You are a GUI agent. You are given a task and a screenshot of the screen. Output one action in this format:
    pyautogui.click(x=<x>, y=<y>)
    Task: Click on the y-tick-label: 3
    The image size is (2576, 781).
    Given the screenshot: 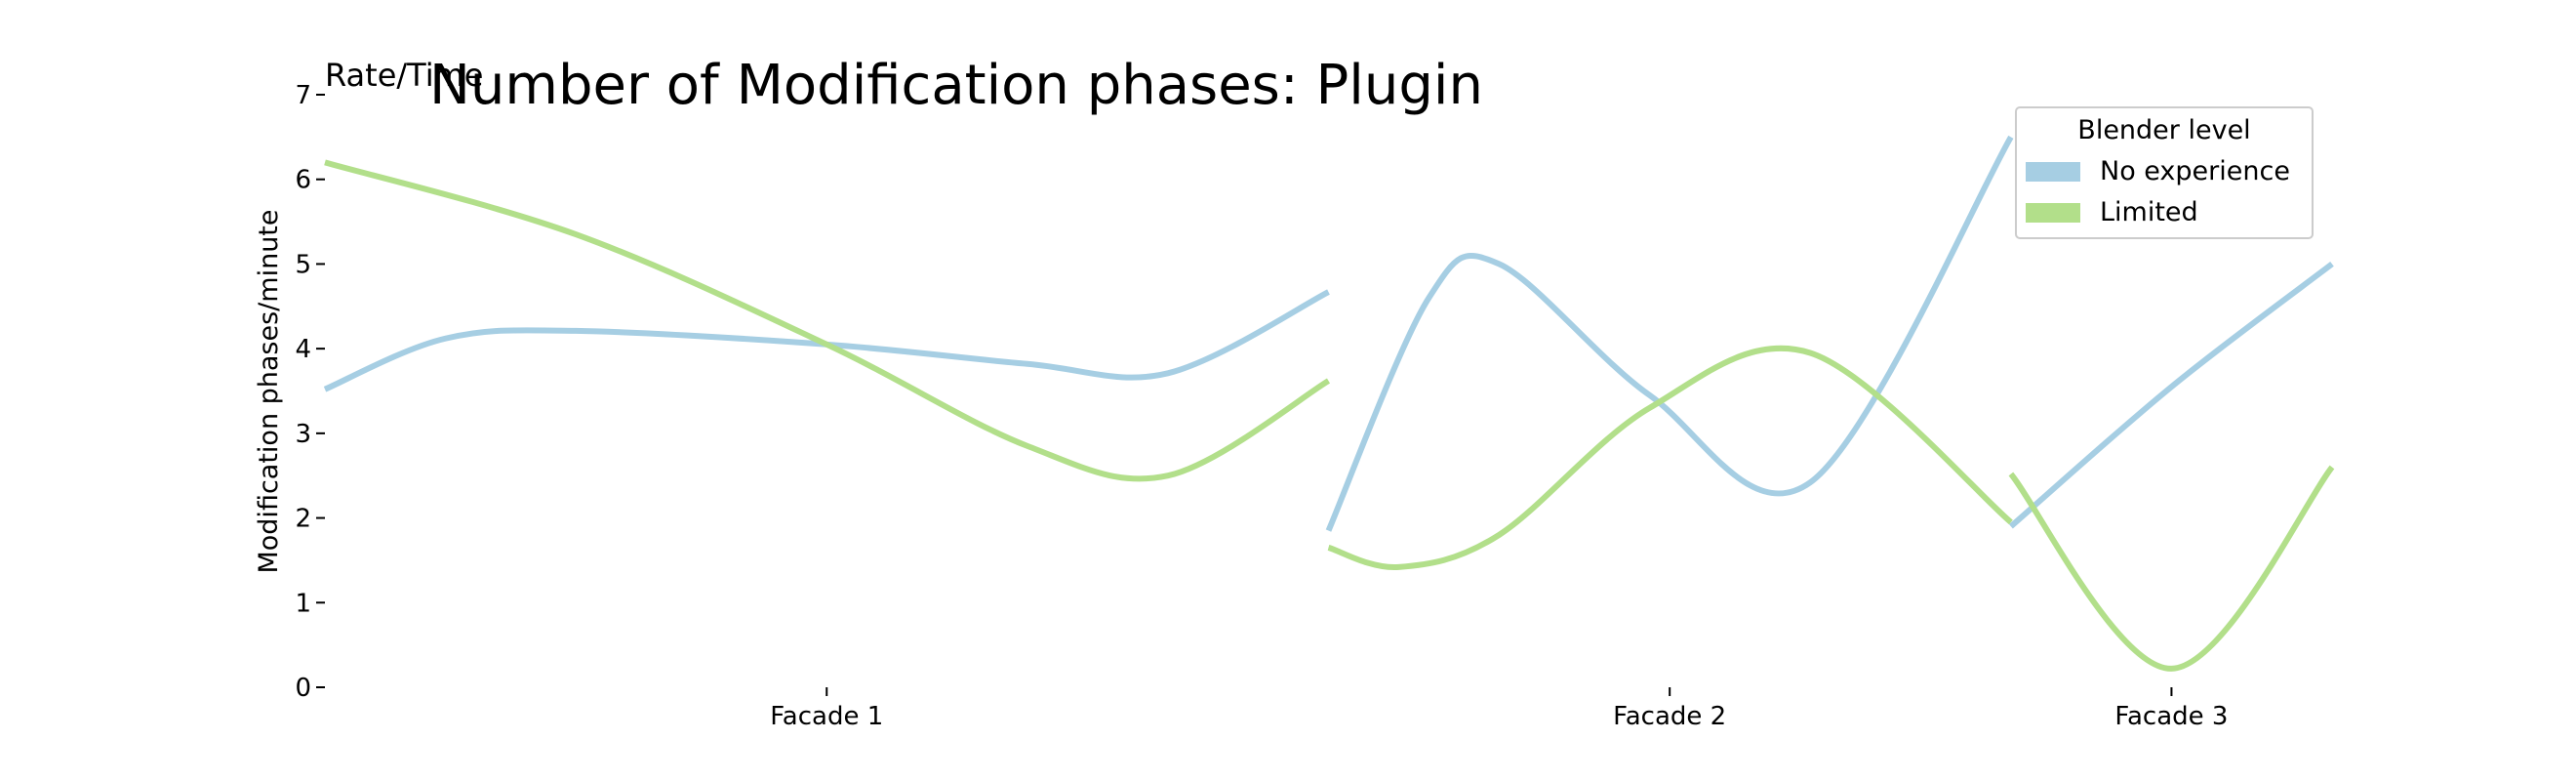 What is the action you would take?
    pyautogui.click(x=303, y=434)
    